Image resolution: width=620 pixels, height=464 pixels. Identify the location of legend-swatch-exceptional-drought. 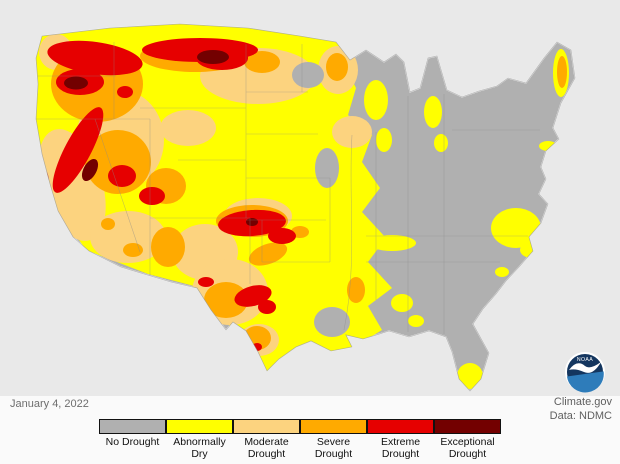
(467, 426).